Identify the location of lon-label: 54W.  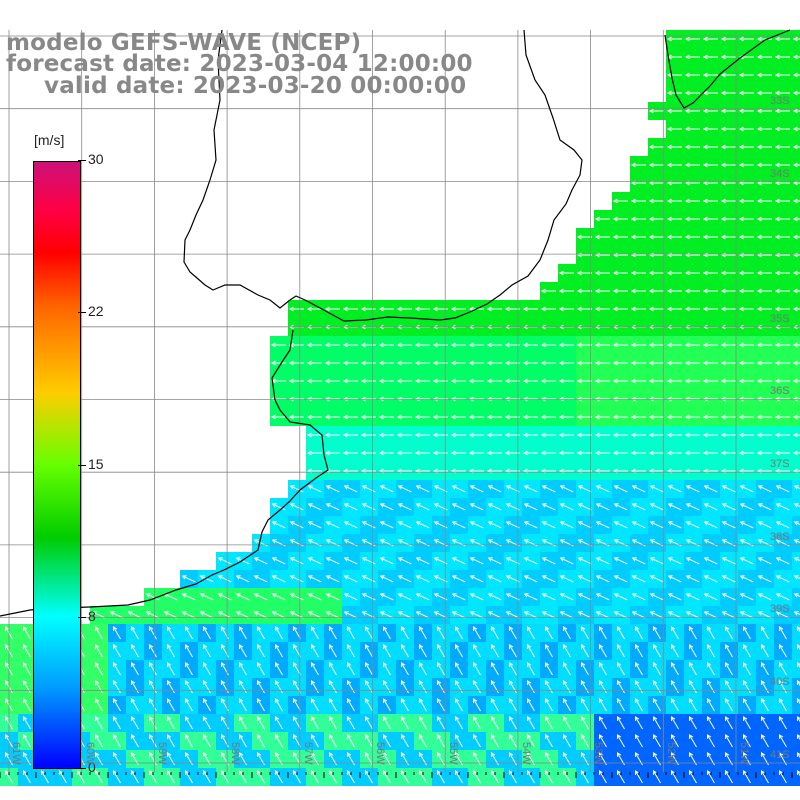
(526, 753).